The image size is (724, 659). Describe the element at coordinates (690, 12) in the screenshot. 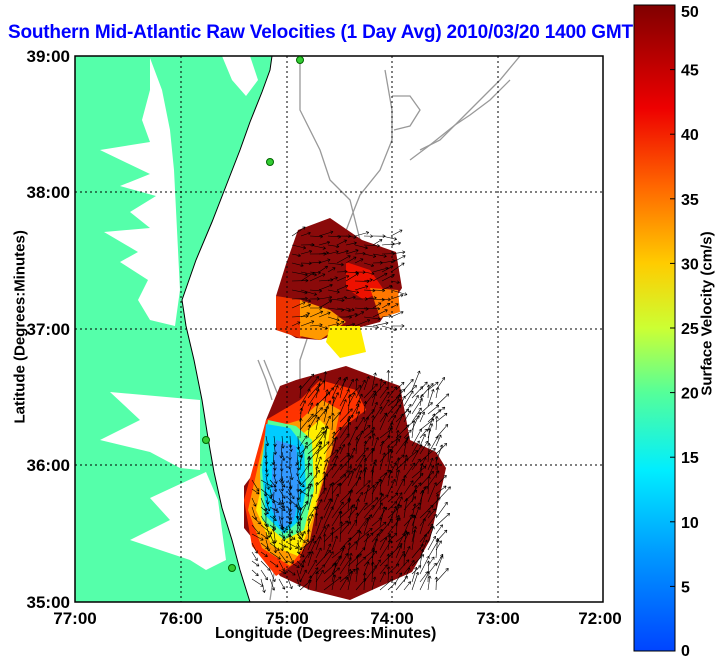

I see `colorbar-tick-label: 50` at that location.